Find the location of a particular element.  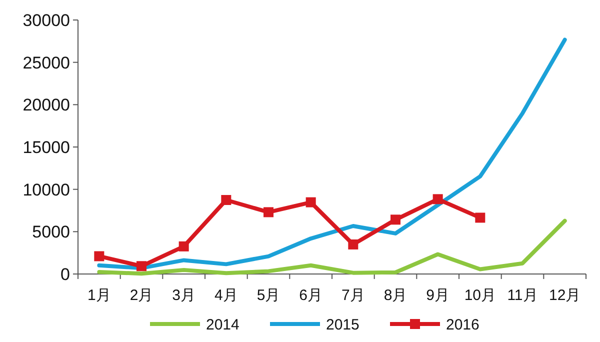

x-tick-label: 6月 is located at coordinates (311, 295).